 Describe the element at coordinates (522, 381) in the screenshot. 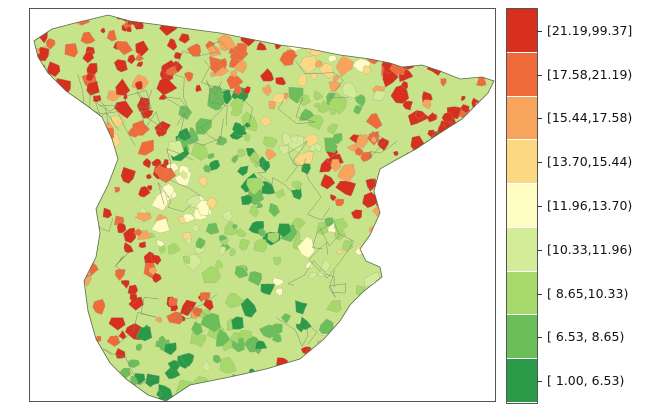

I see `legend-swatch` at that location.